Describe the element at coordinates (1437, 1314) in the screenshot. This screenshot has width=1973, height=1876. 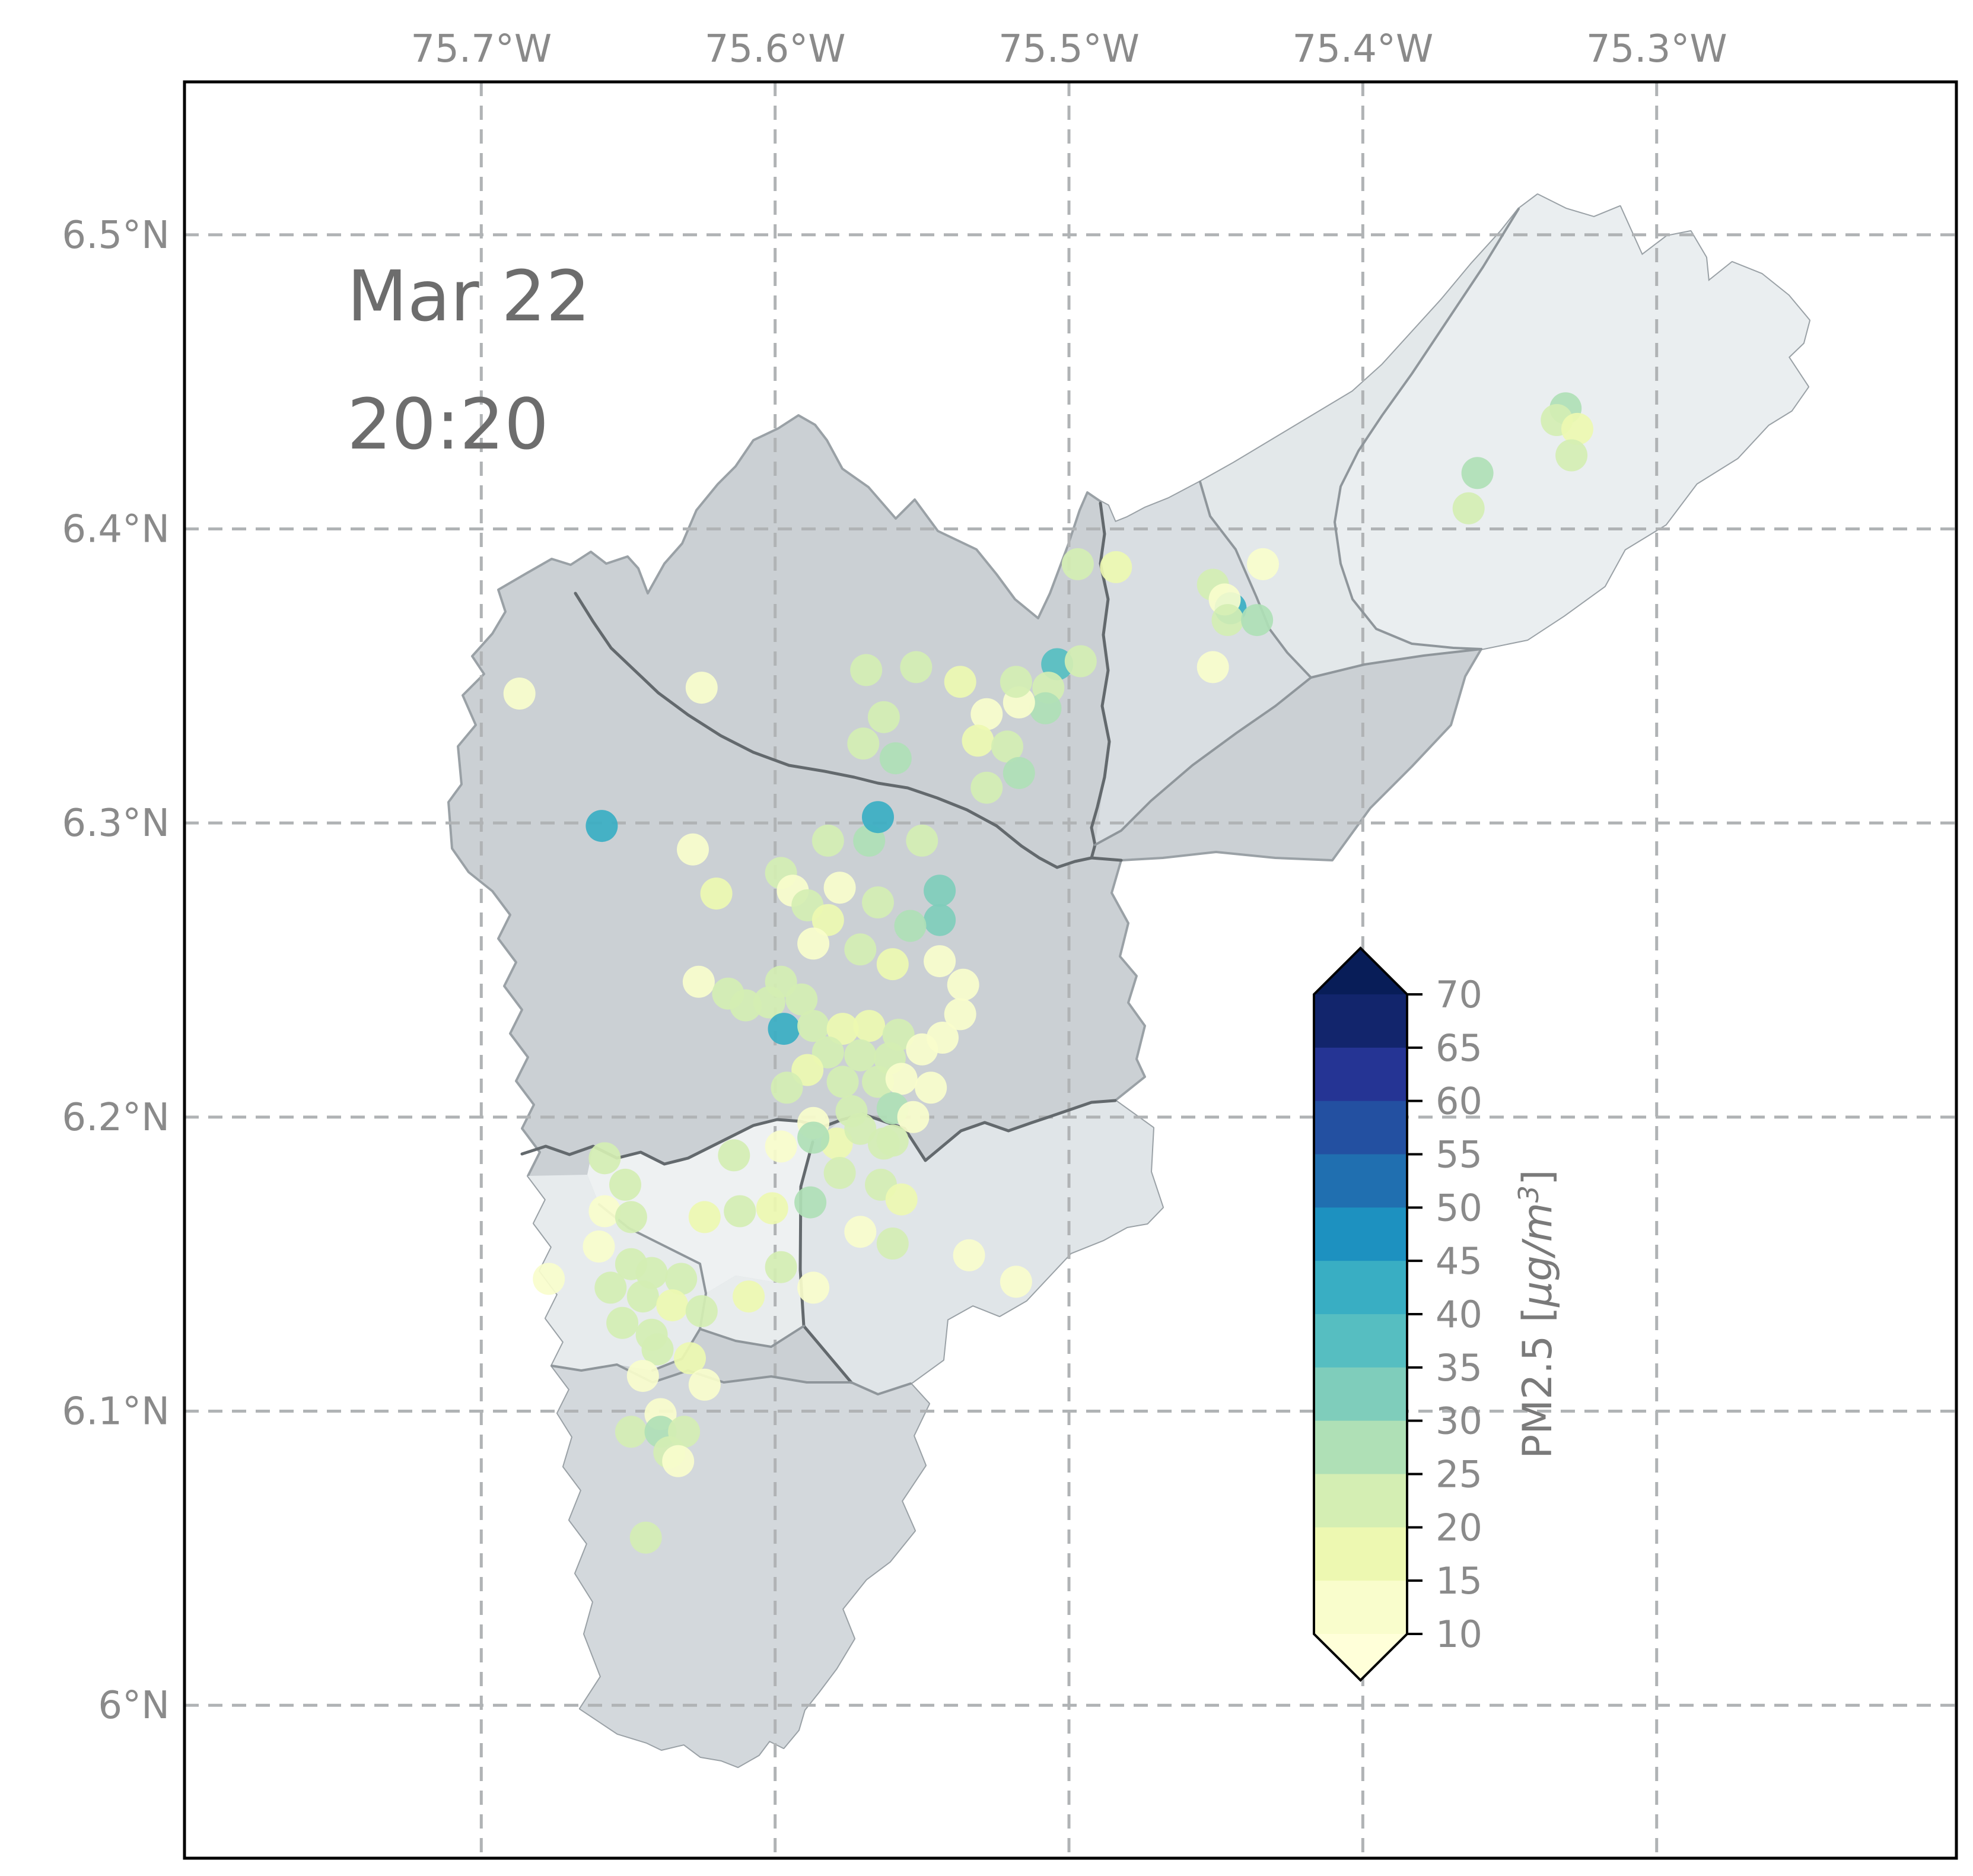
I see `colorbar: 70 65 60 55 50 45 40 35 30 25 20 15 10 PM2.5 [µg/m3]` at that location.